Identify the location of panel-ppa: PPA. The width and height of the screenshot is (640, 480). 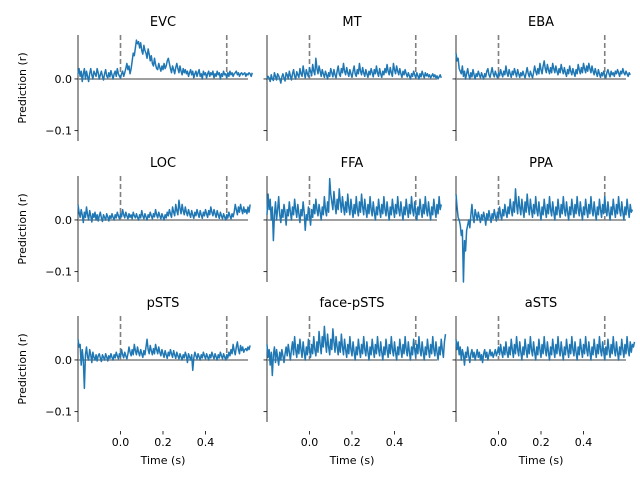
(543, 219).